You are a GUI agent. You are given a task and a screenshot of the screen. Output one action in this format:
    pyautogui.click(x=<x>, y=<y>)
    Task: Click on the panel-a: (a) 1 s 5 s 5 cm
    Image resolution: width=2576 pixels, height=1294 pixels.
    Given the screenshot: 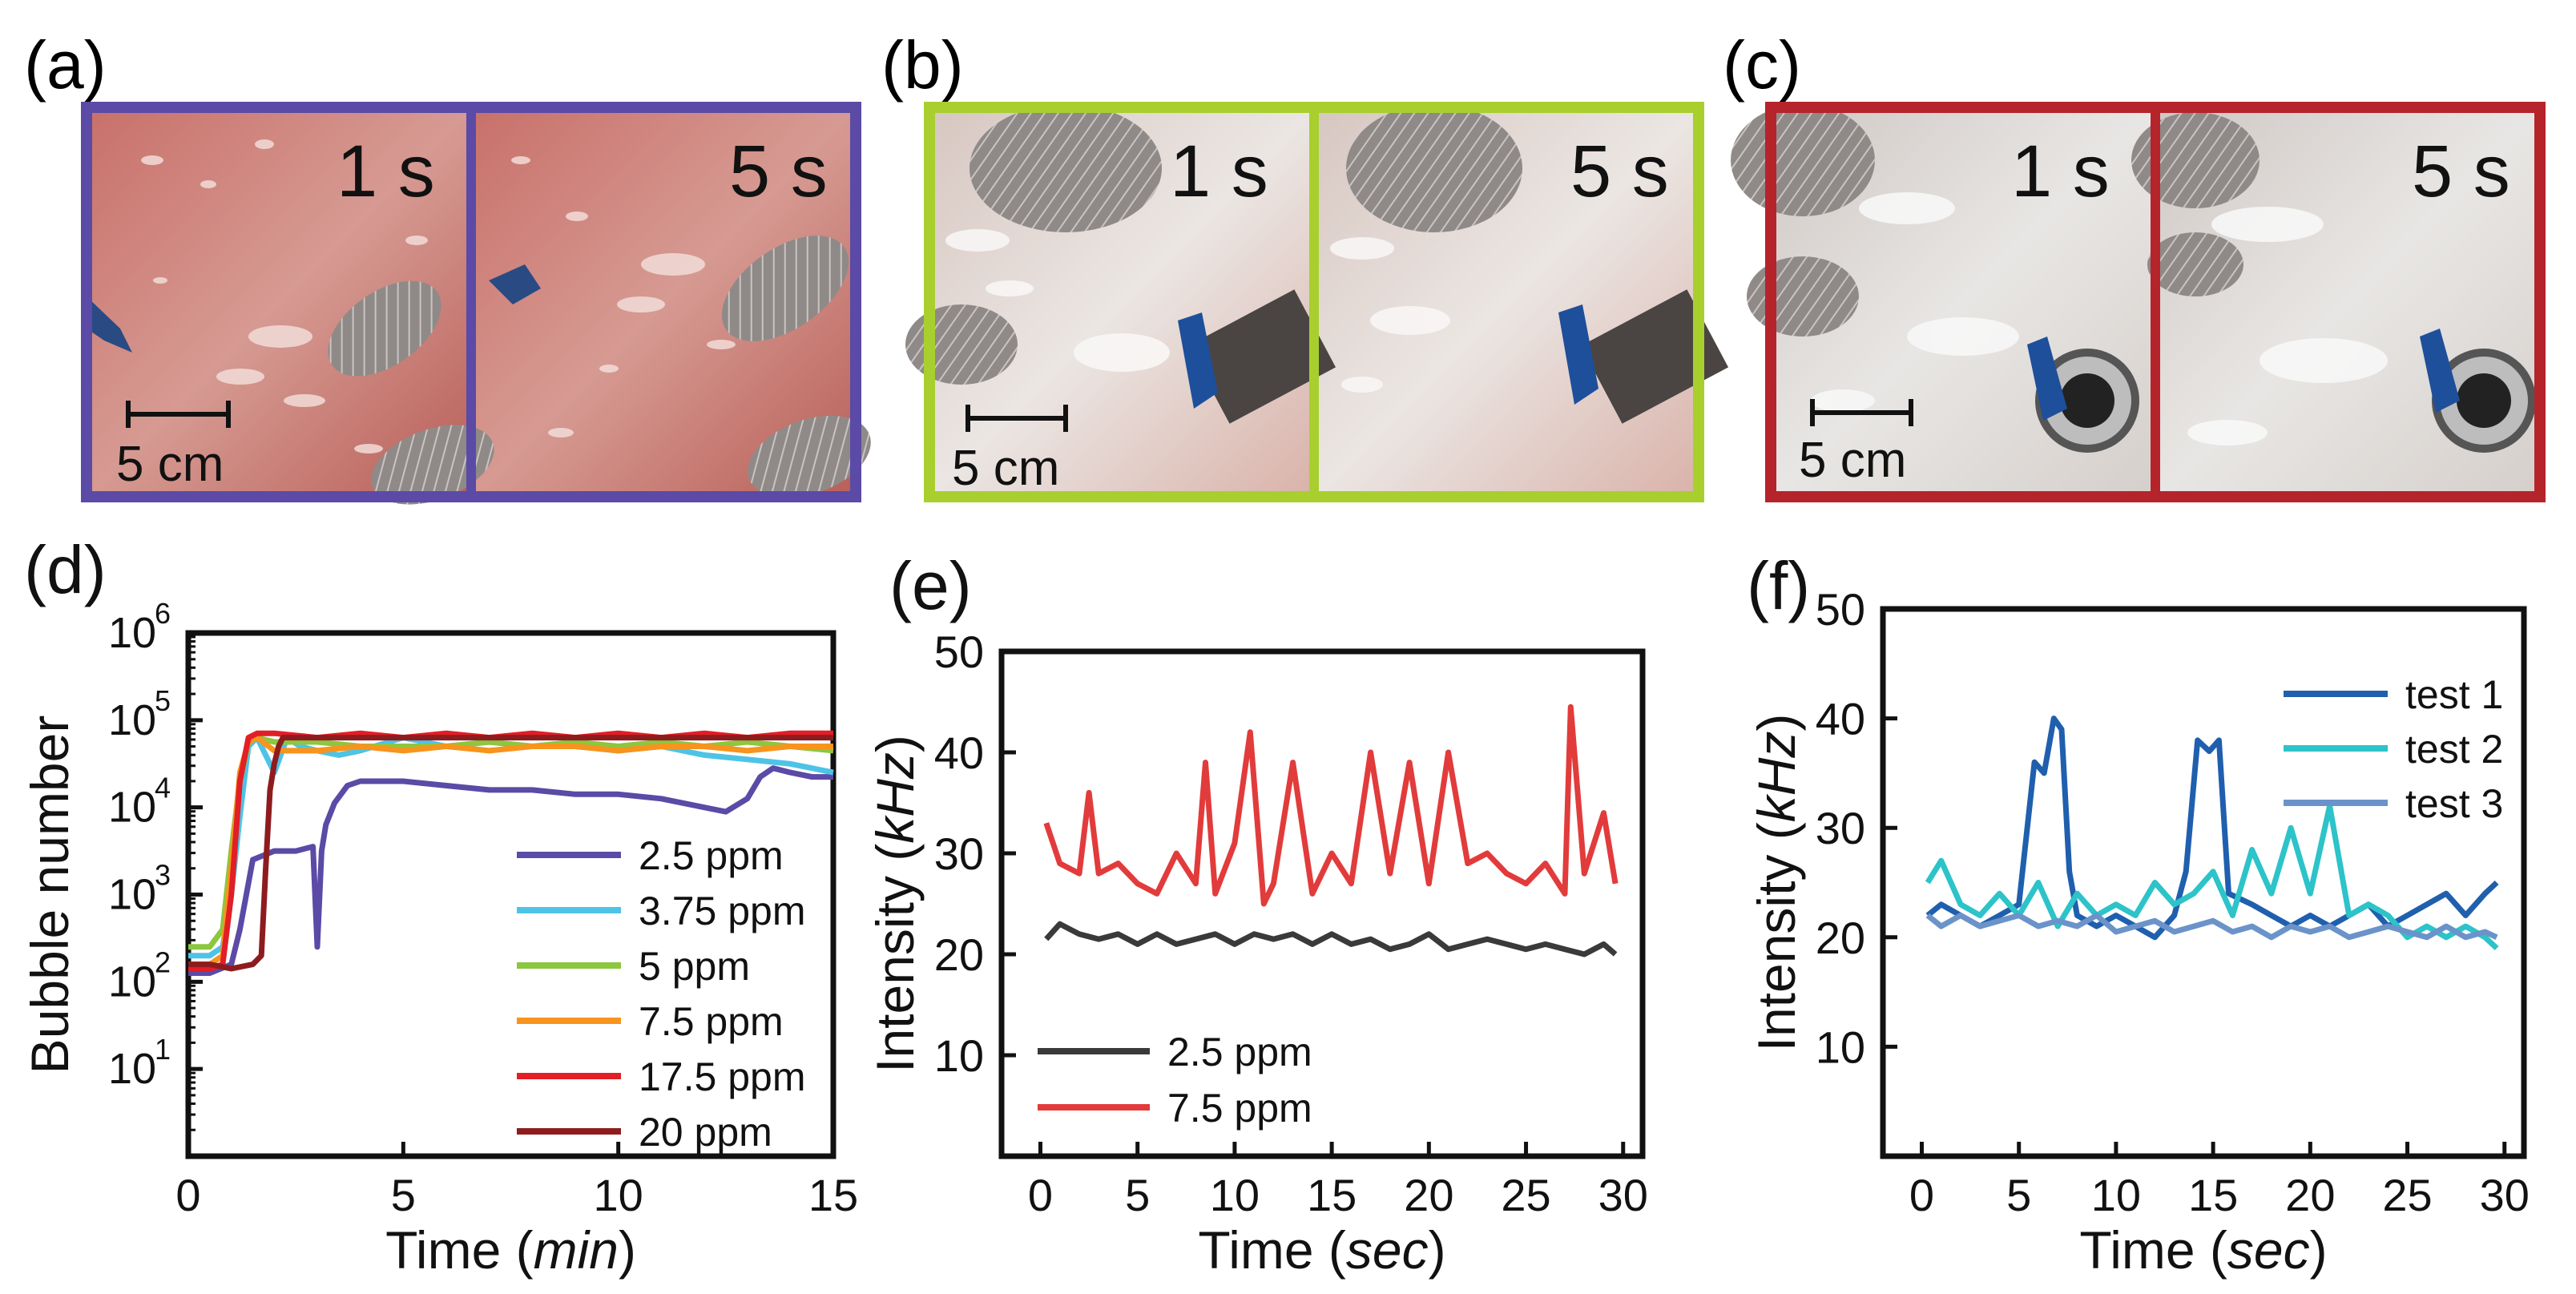 What is the action you would take?
    pyautogui.click(x=447, y=266)
    